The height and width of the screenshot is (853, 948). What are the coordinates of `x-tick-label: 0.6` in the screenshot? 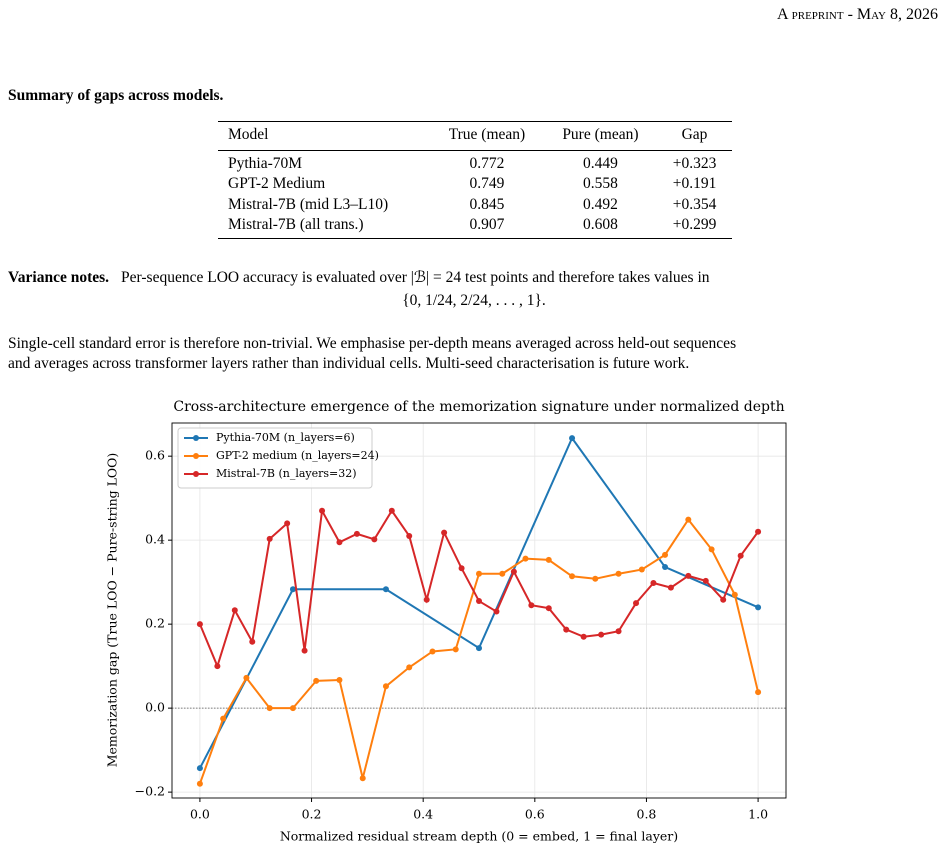 It's located at (535, 814).